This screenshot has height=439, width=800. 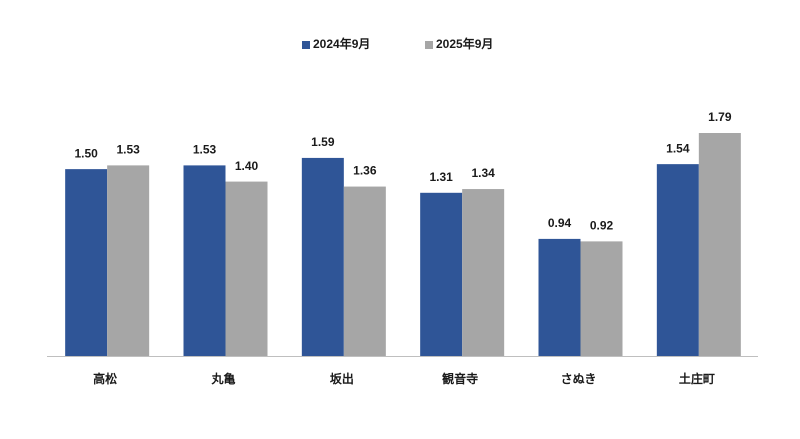 I want to click on value-label: 1.79, so click(x=720, y=117).